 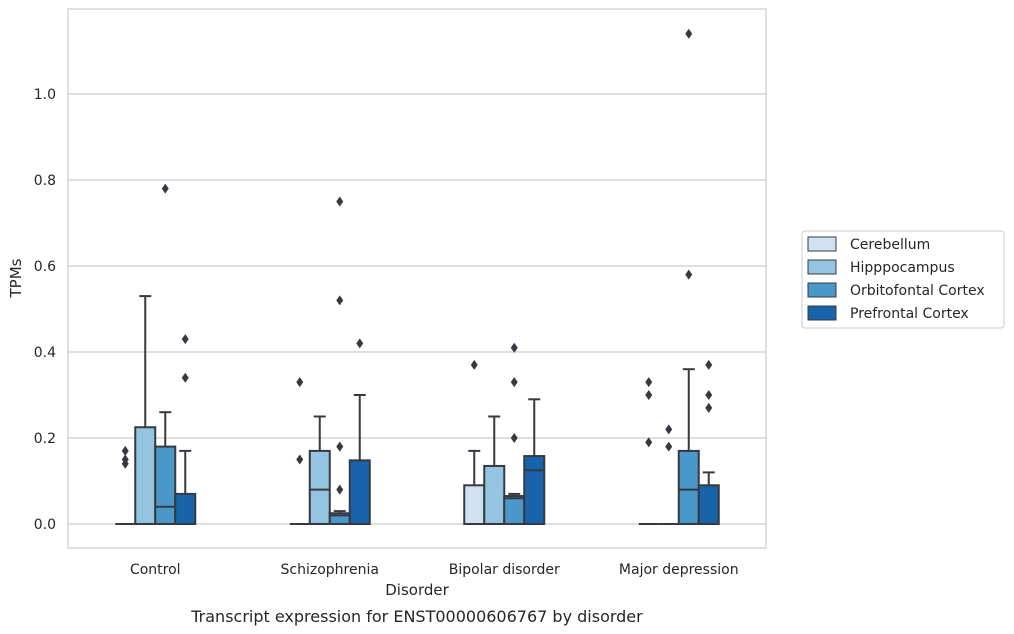 What do you see at coordinates (155, 570) in the screenshot?
I see `x-tick-label: Control` at bounding box center [155, 570].